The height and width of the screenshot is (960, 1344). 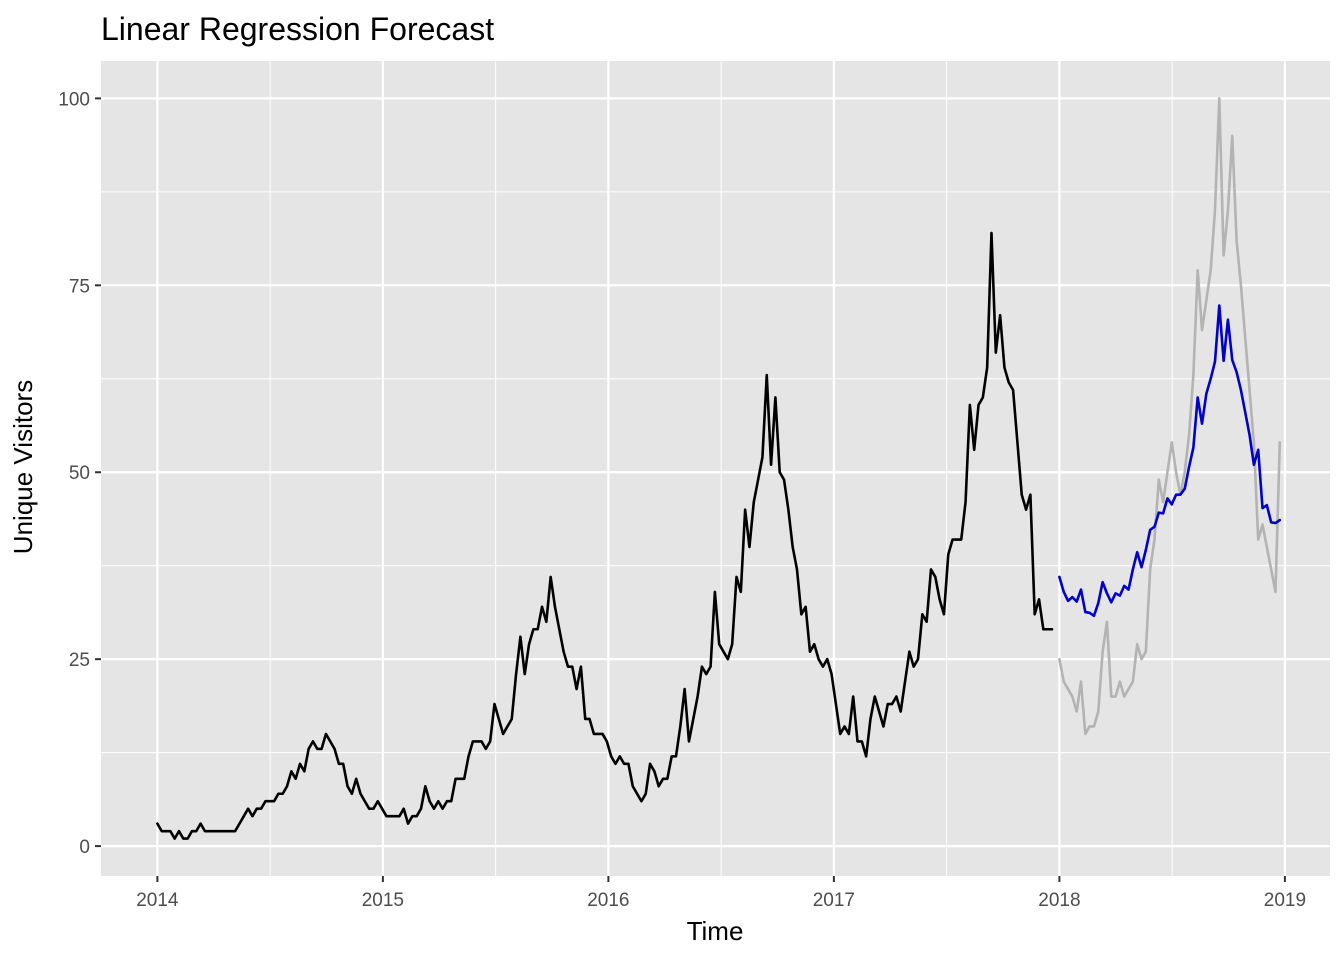 I want to click on actual-series-line, so click(x=1170, y=416).